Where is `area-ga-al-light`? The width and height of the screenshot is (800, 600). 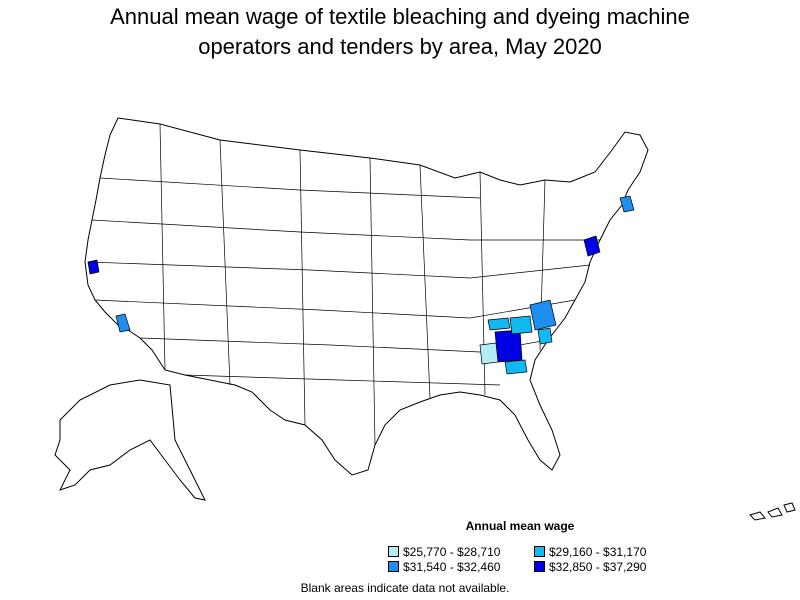 area-ga-al-light is located at coordinates (489, 353).